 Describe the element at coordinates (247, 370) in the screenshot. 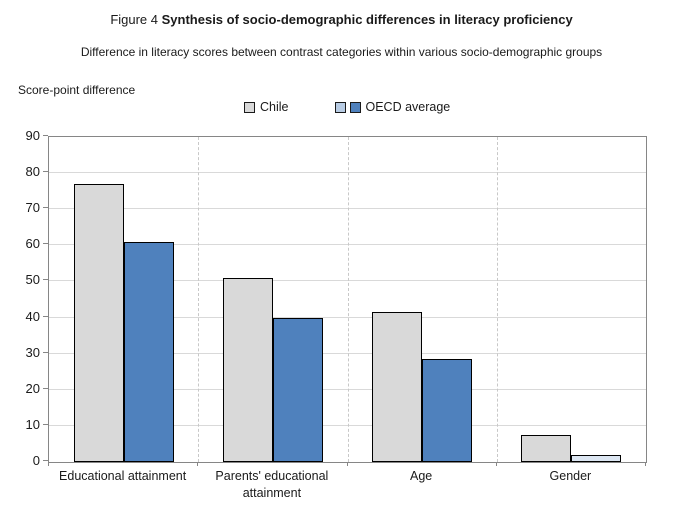

I see `bar-chile-parents-educational-attainment` at that location.